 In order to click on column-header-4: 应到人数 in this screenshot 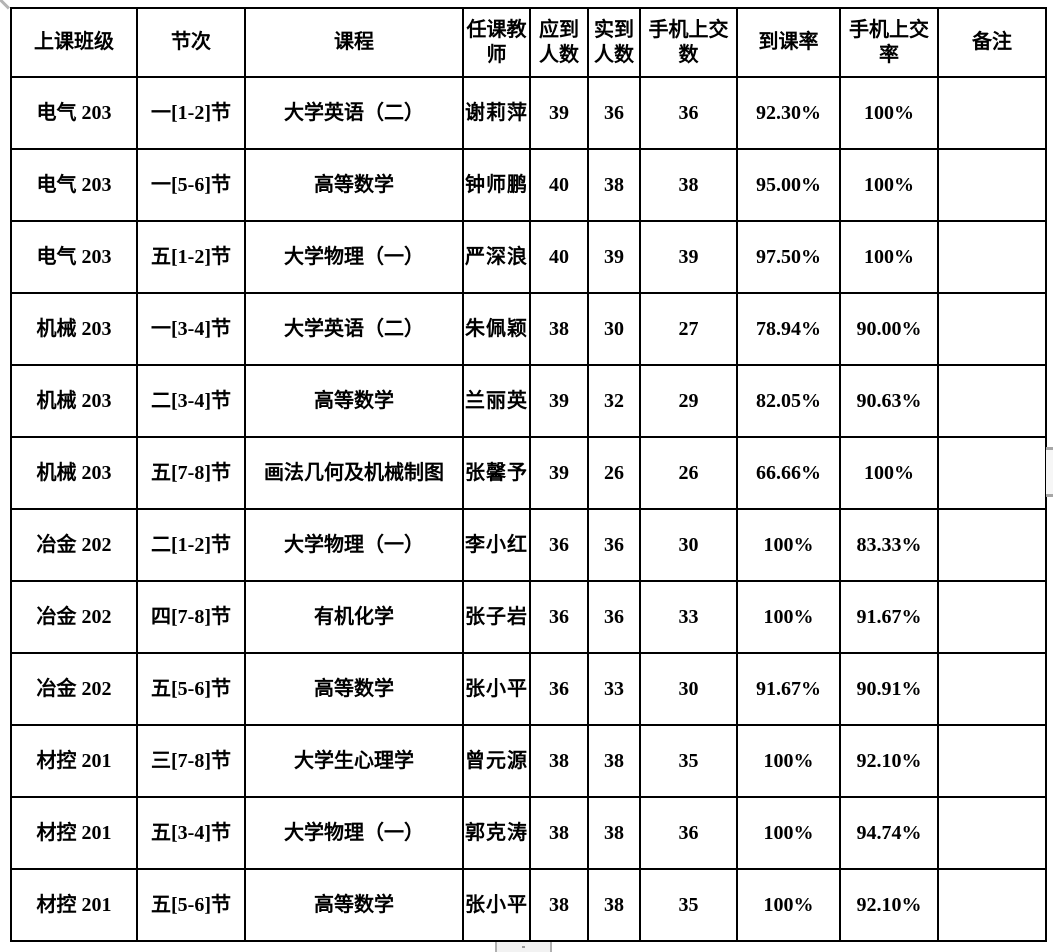, I will do `click(559, 42)`.